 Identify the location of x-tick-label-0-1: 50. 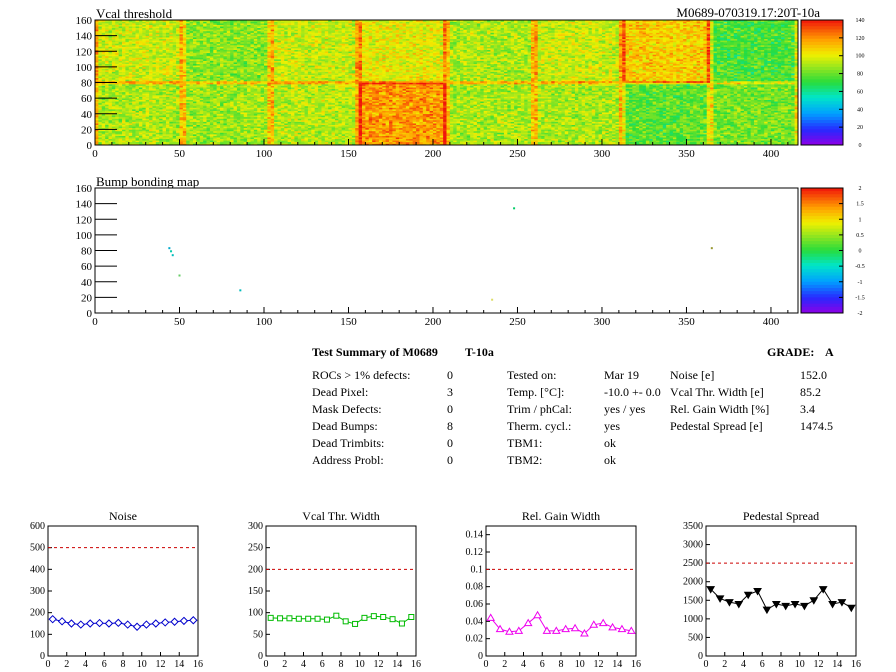
(180, 154).